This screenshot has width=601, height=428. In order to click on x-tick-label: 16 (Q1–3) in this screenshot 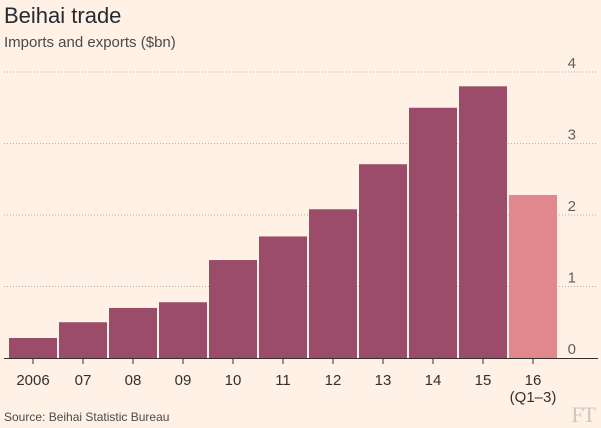, I will do `click(533, 388)`.